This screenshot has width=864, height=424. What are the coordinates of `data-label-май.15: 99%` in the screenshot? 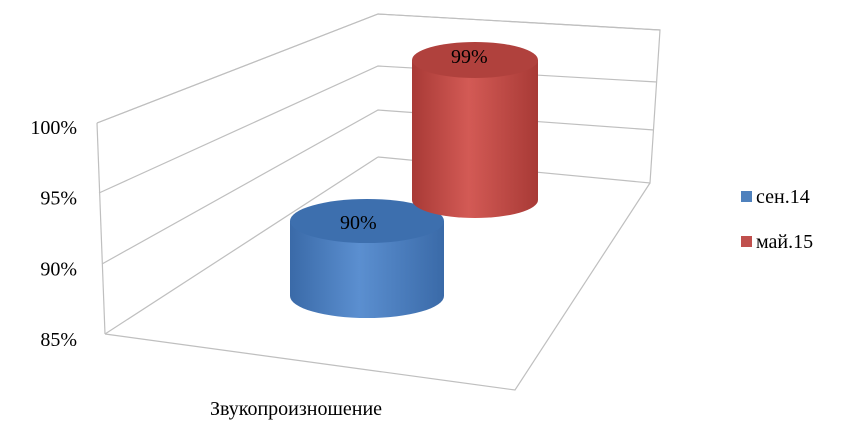 It's located at (469, 57).